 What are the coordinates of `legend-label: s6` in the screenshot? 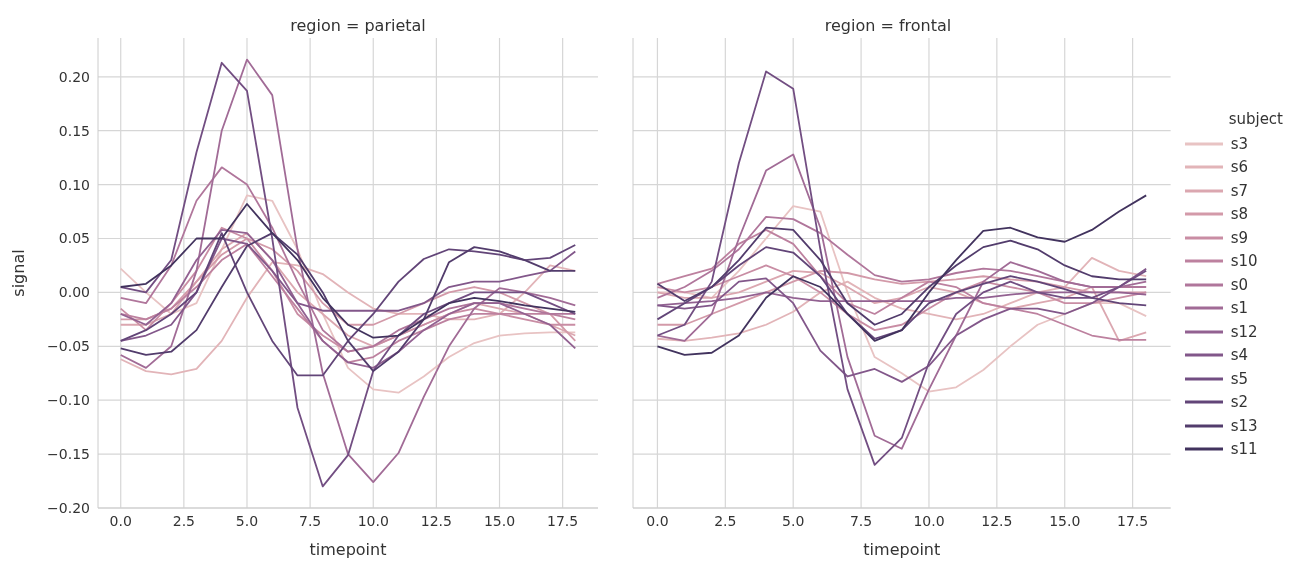 It's located at (1239, 167).